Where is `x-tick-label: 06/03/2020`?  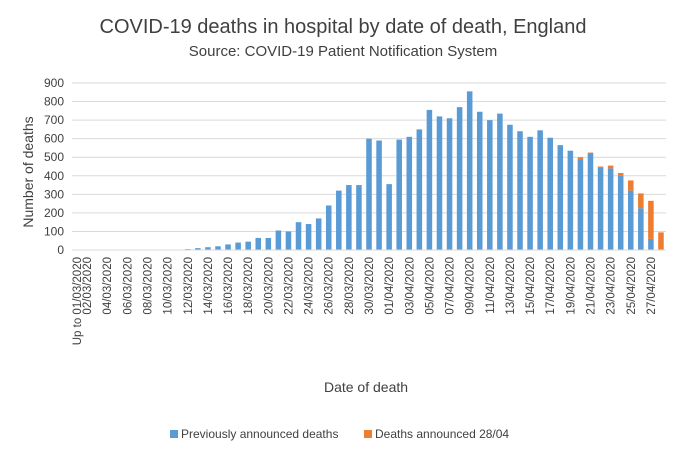 x-tick-label: 06/03/2020 is located at coordinates (128, 286).